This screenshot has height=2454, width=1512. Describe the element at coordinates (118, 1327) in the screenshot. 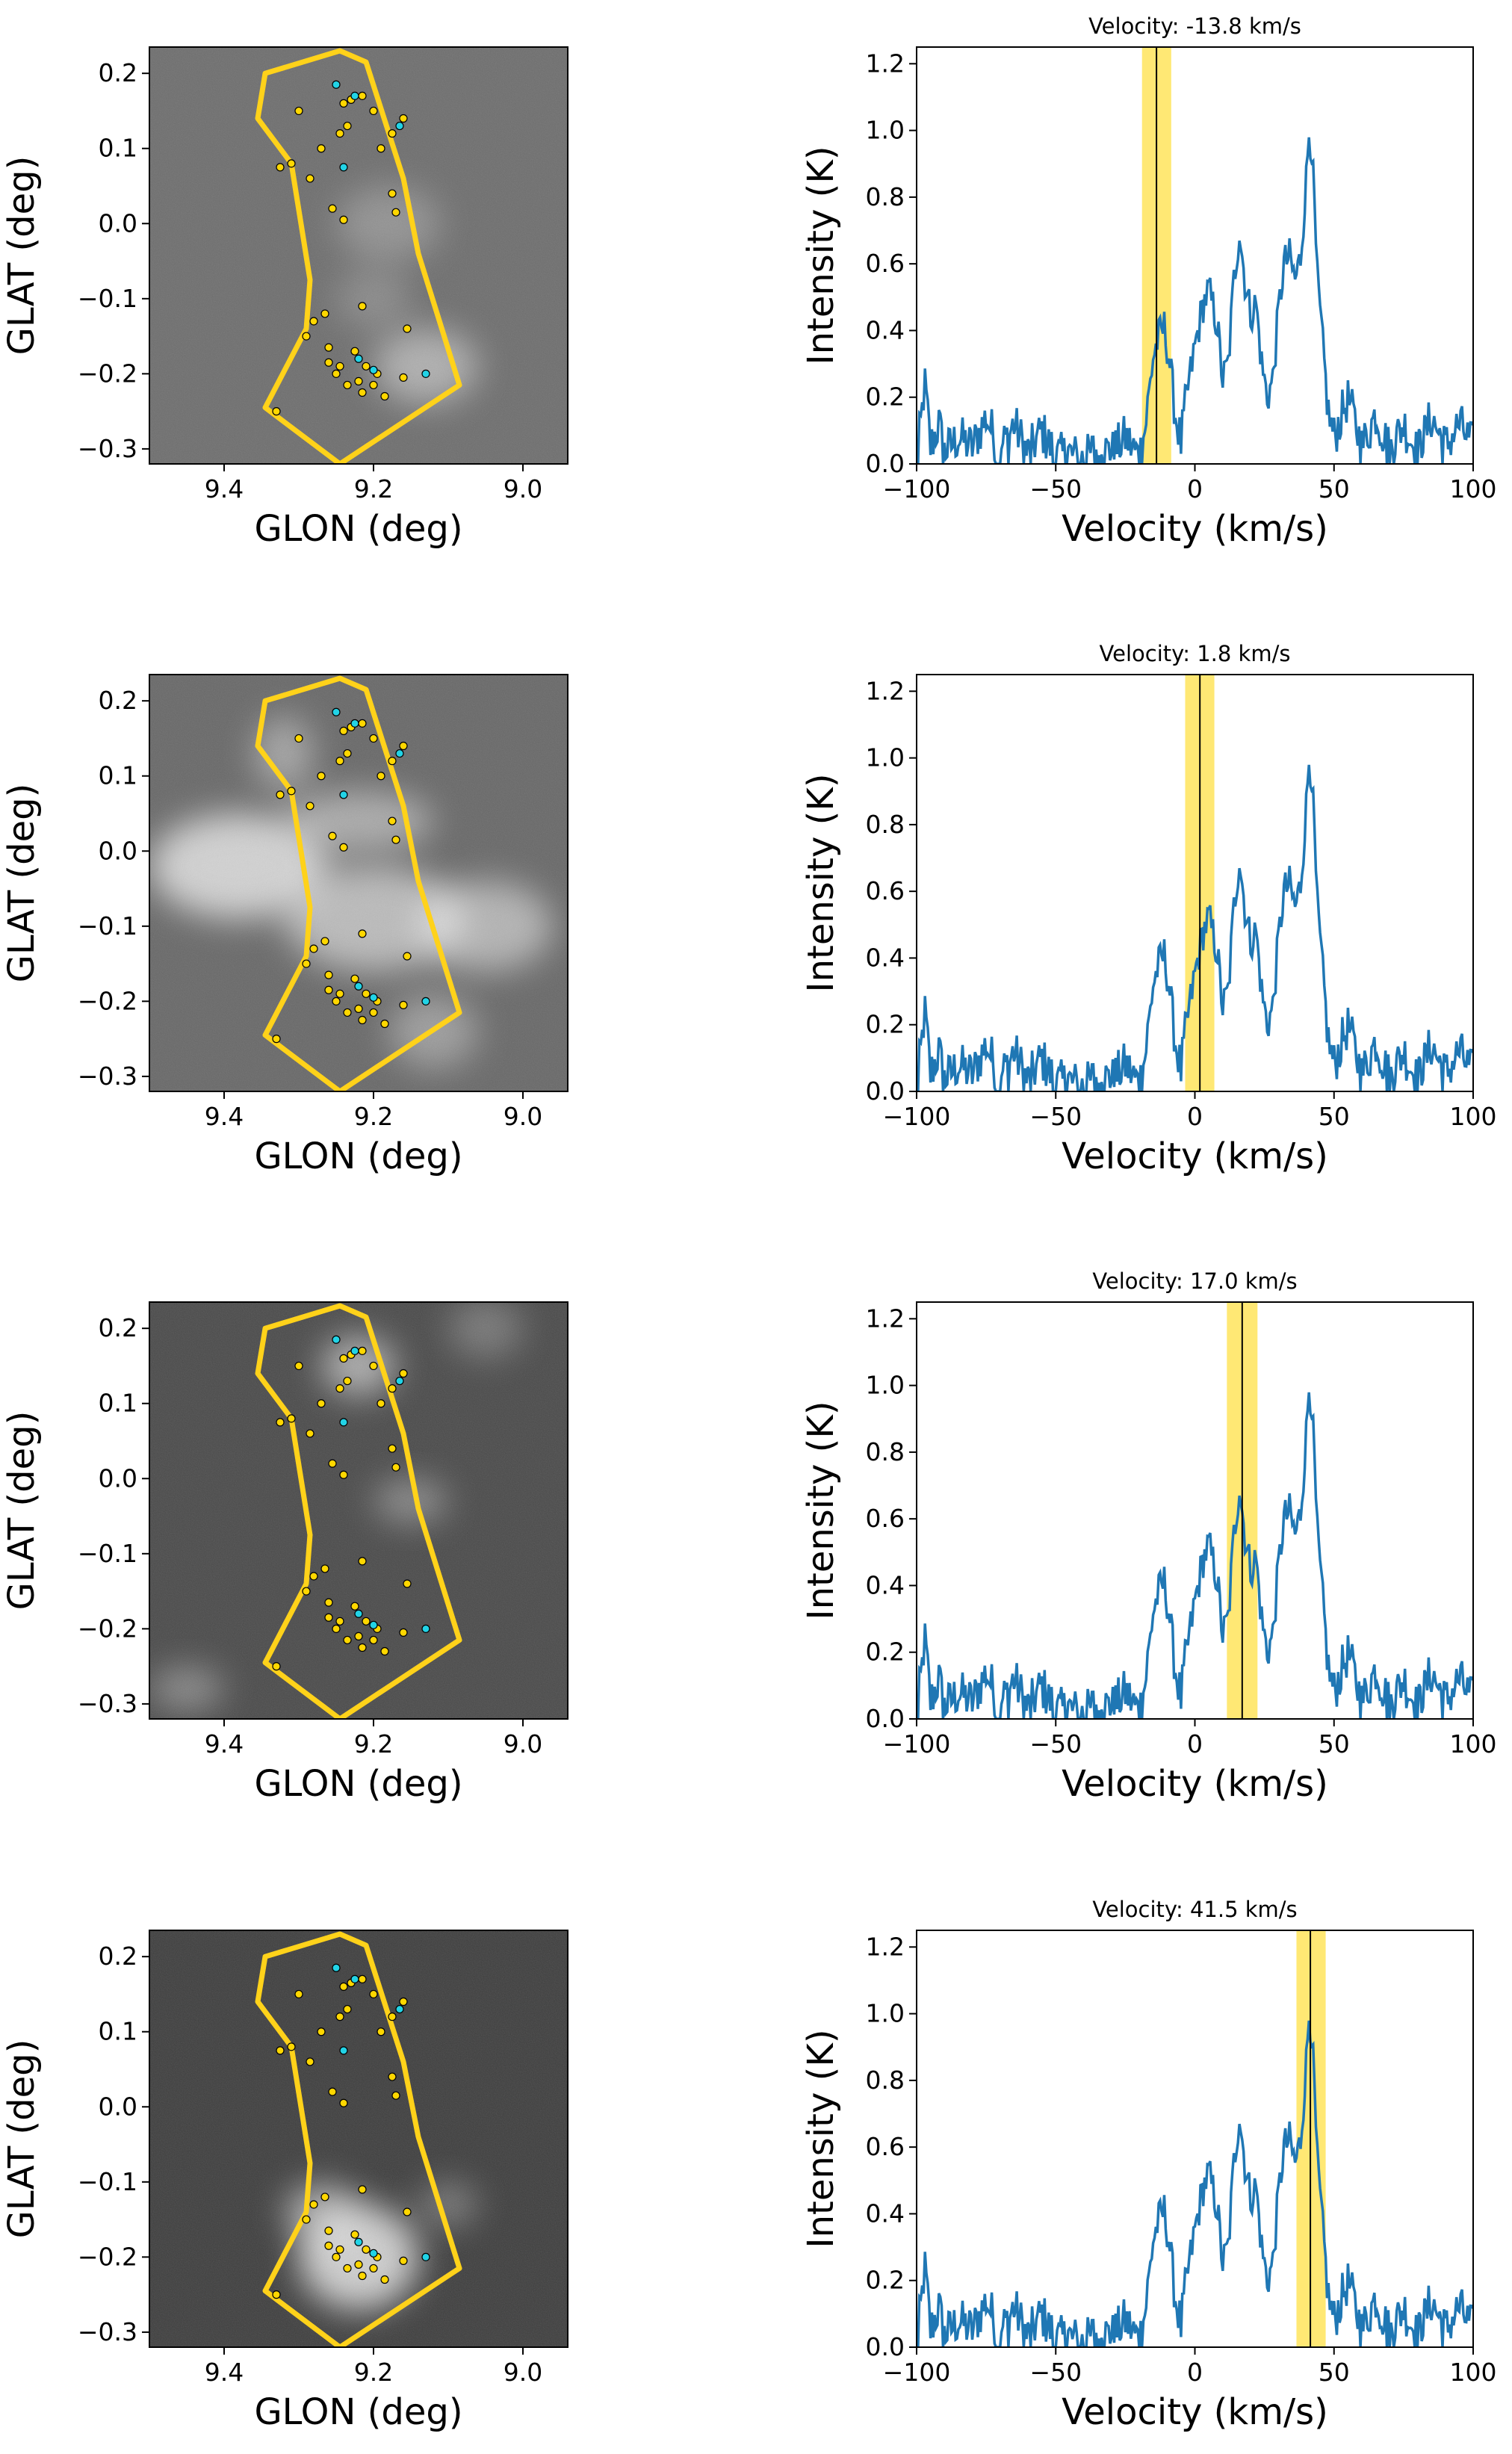

I see `map-ytick-label: 0.2` at that location.